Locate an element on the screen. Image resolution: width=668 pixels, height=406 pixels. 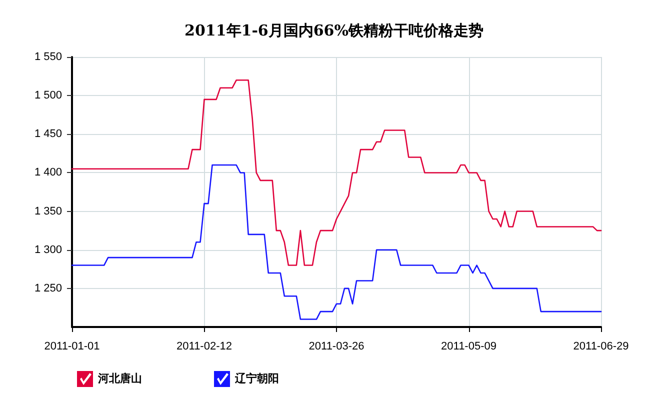
x-tick-label: 2011-06-29 is located at coordinates (601, 346).